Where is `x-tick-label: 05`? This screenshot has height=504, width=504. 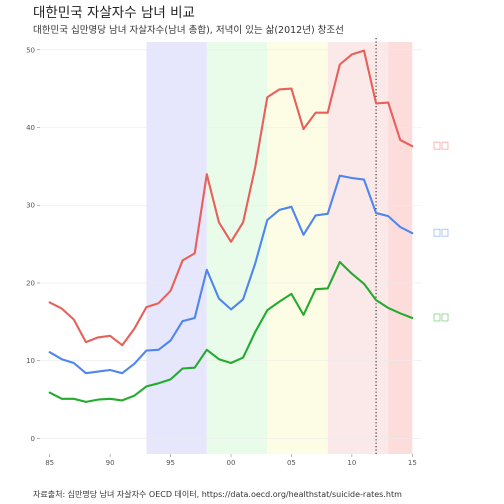 x-tick-label: 05 is located at coordinates (291, 463).